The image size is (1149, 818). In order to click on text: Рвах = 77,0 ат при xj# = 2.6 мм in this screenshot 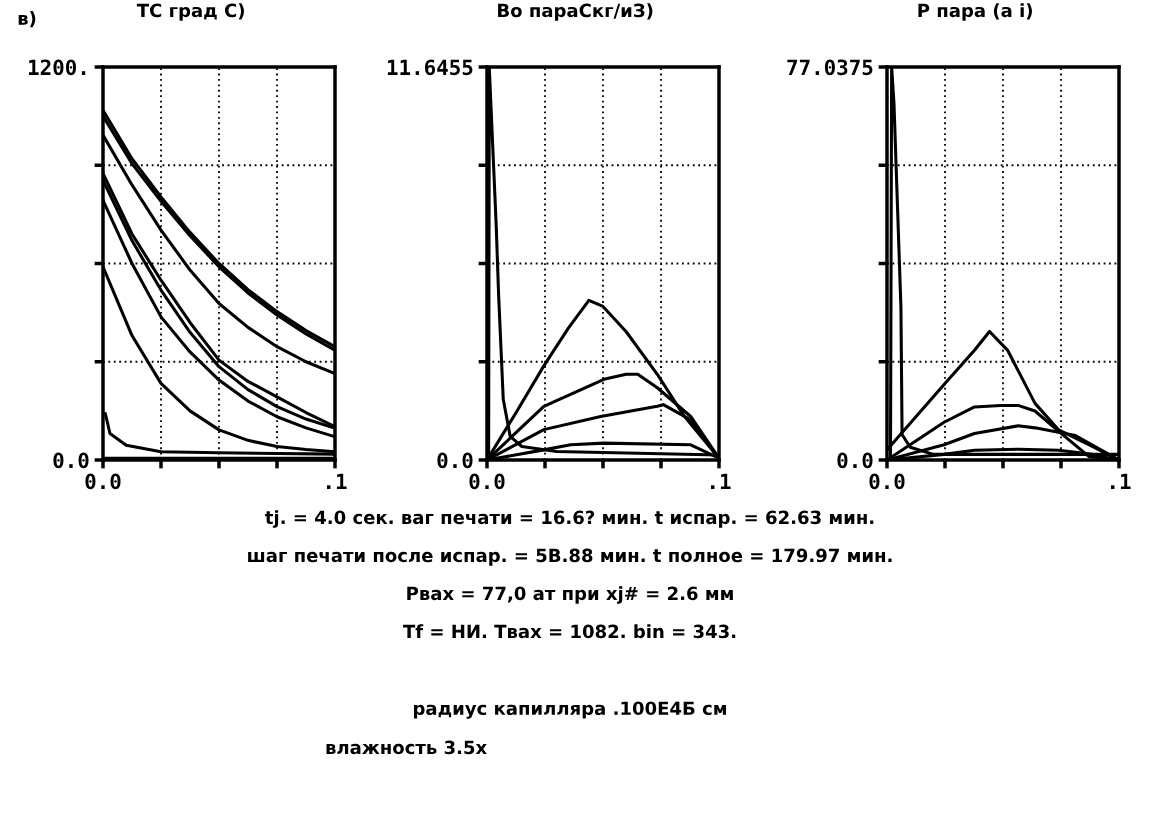, I will do `click(570, 595)`.